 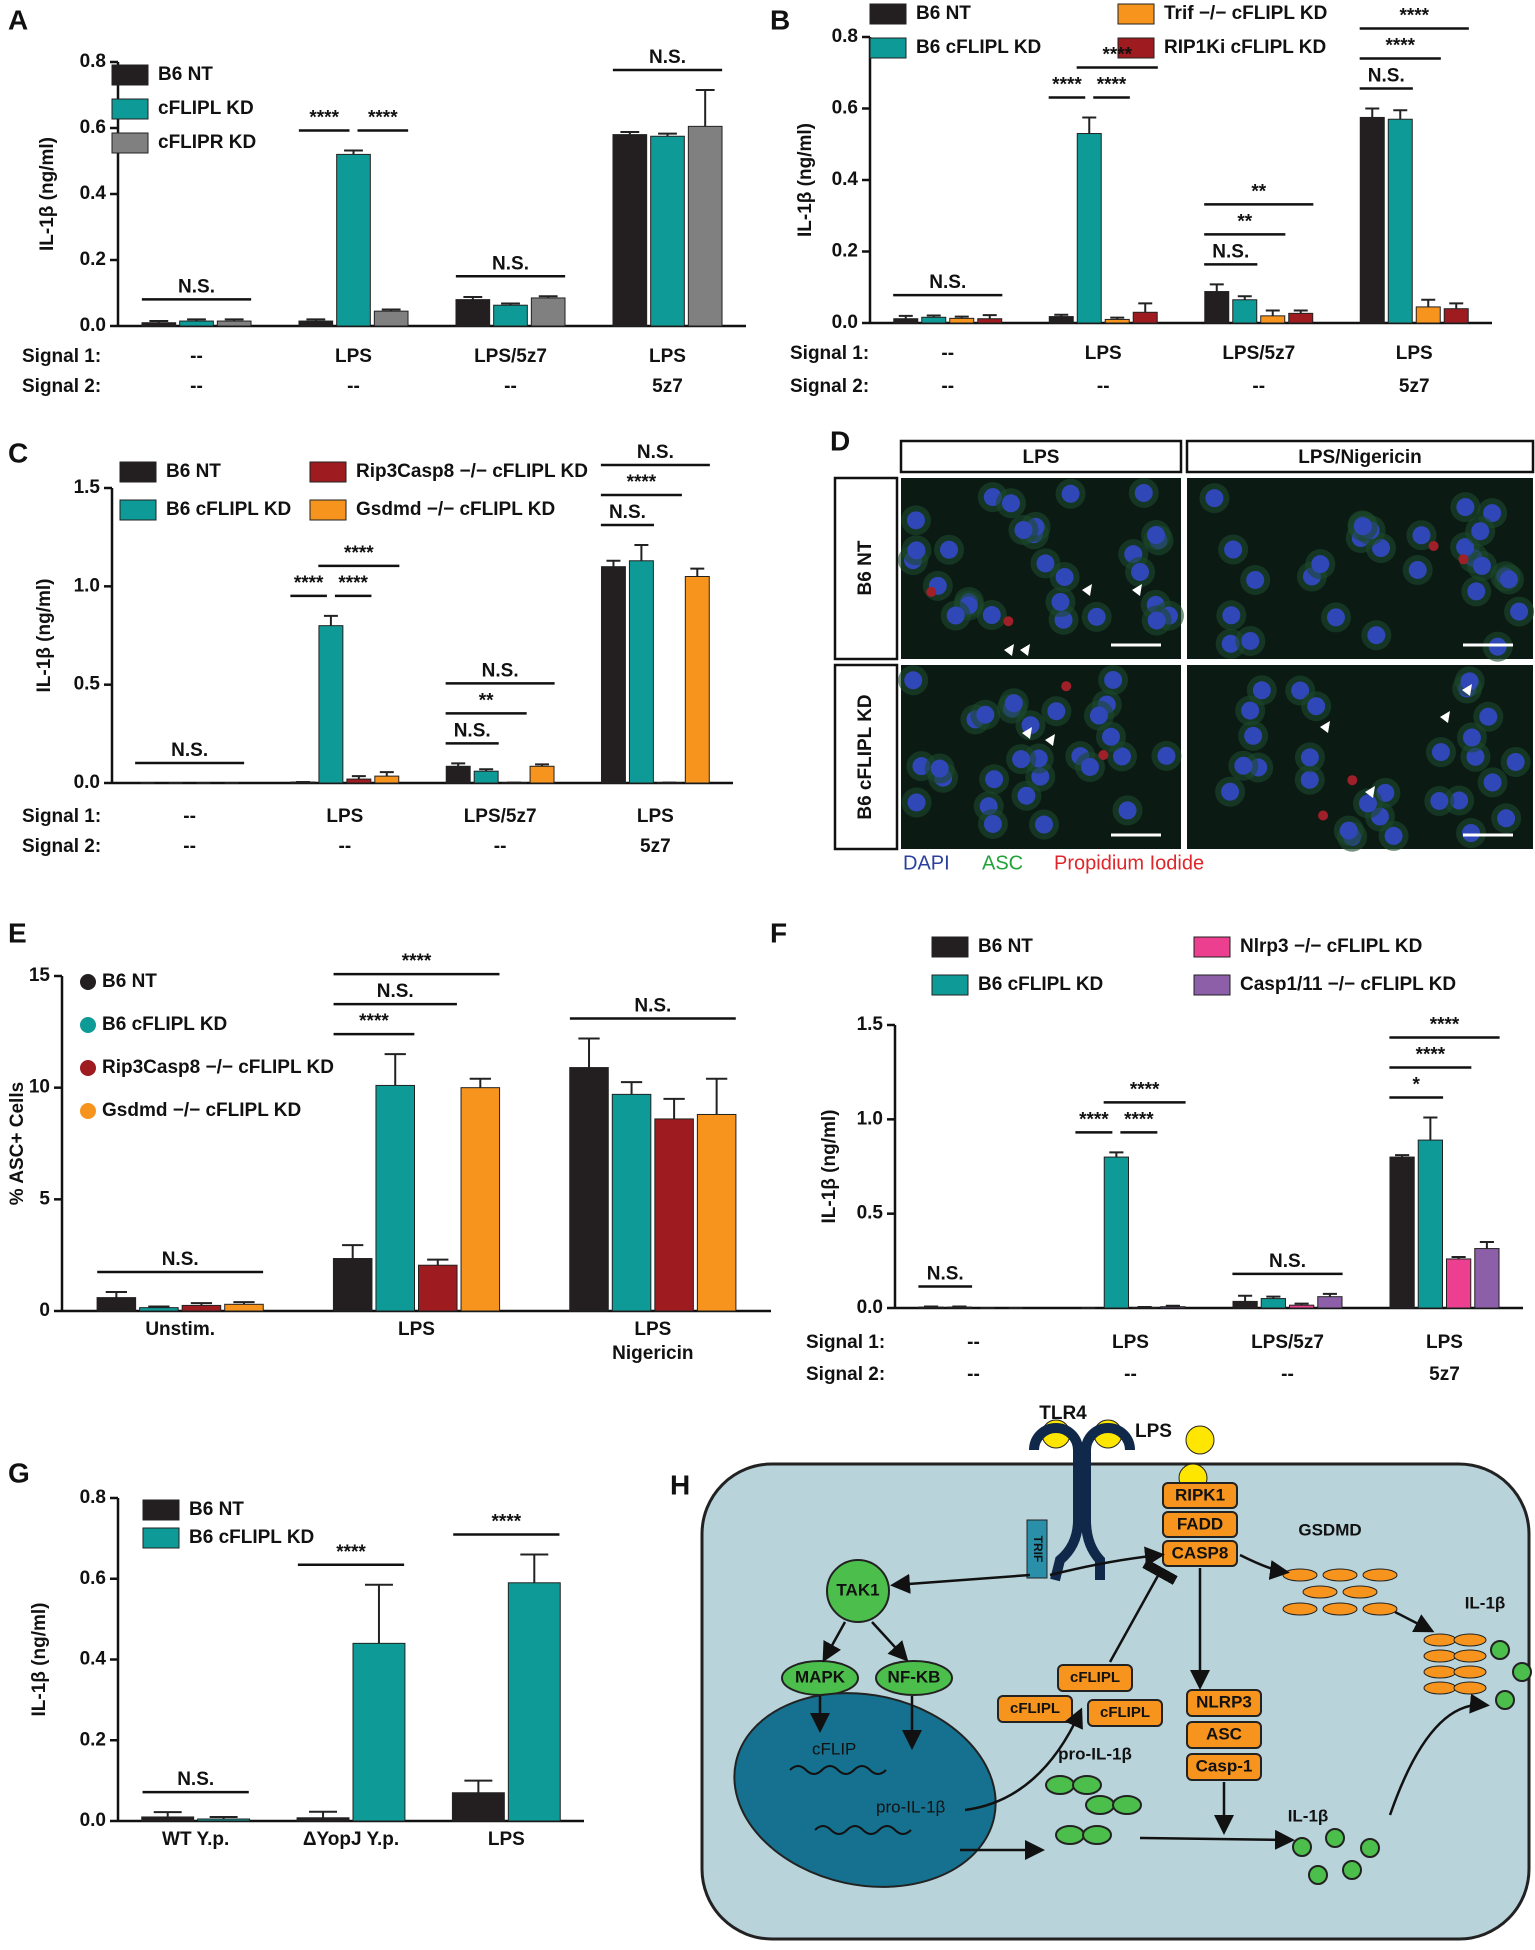 I want to click on x-tick-label: ΔYopJ Y.p., so click(x=351, y=1839).